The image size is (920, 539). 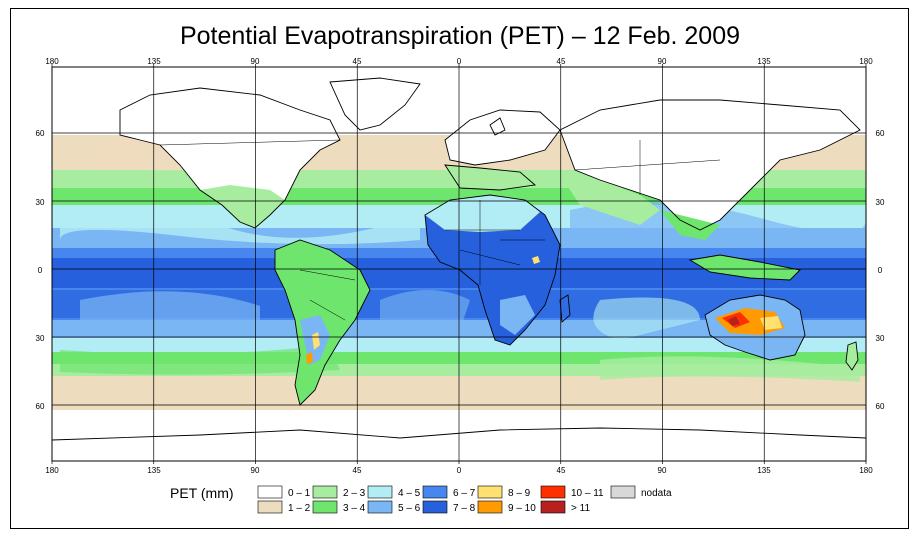 I want to click on lon-ticks-top: 180 135 90 45 0 45 90 135 180, so click(x=459, y=61).